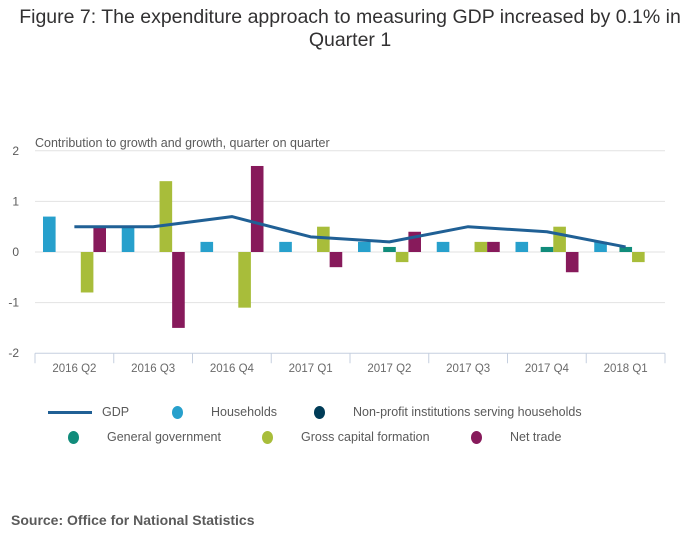 The height and width of the screenshot is (549, 700). I want to click on legend-item-gdp: GDP, so click(88, 412).